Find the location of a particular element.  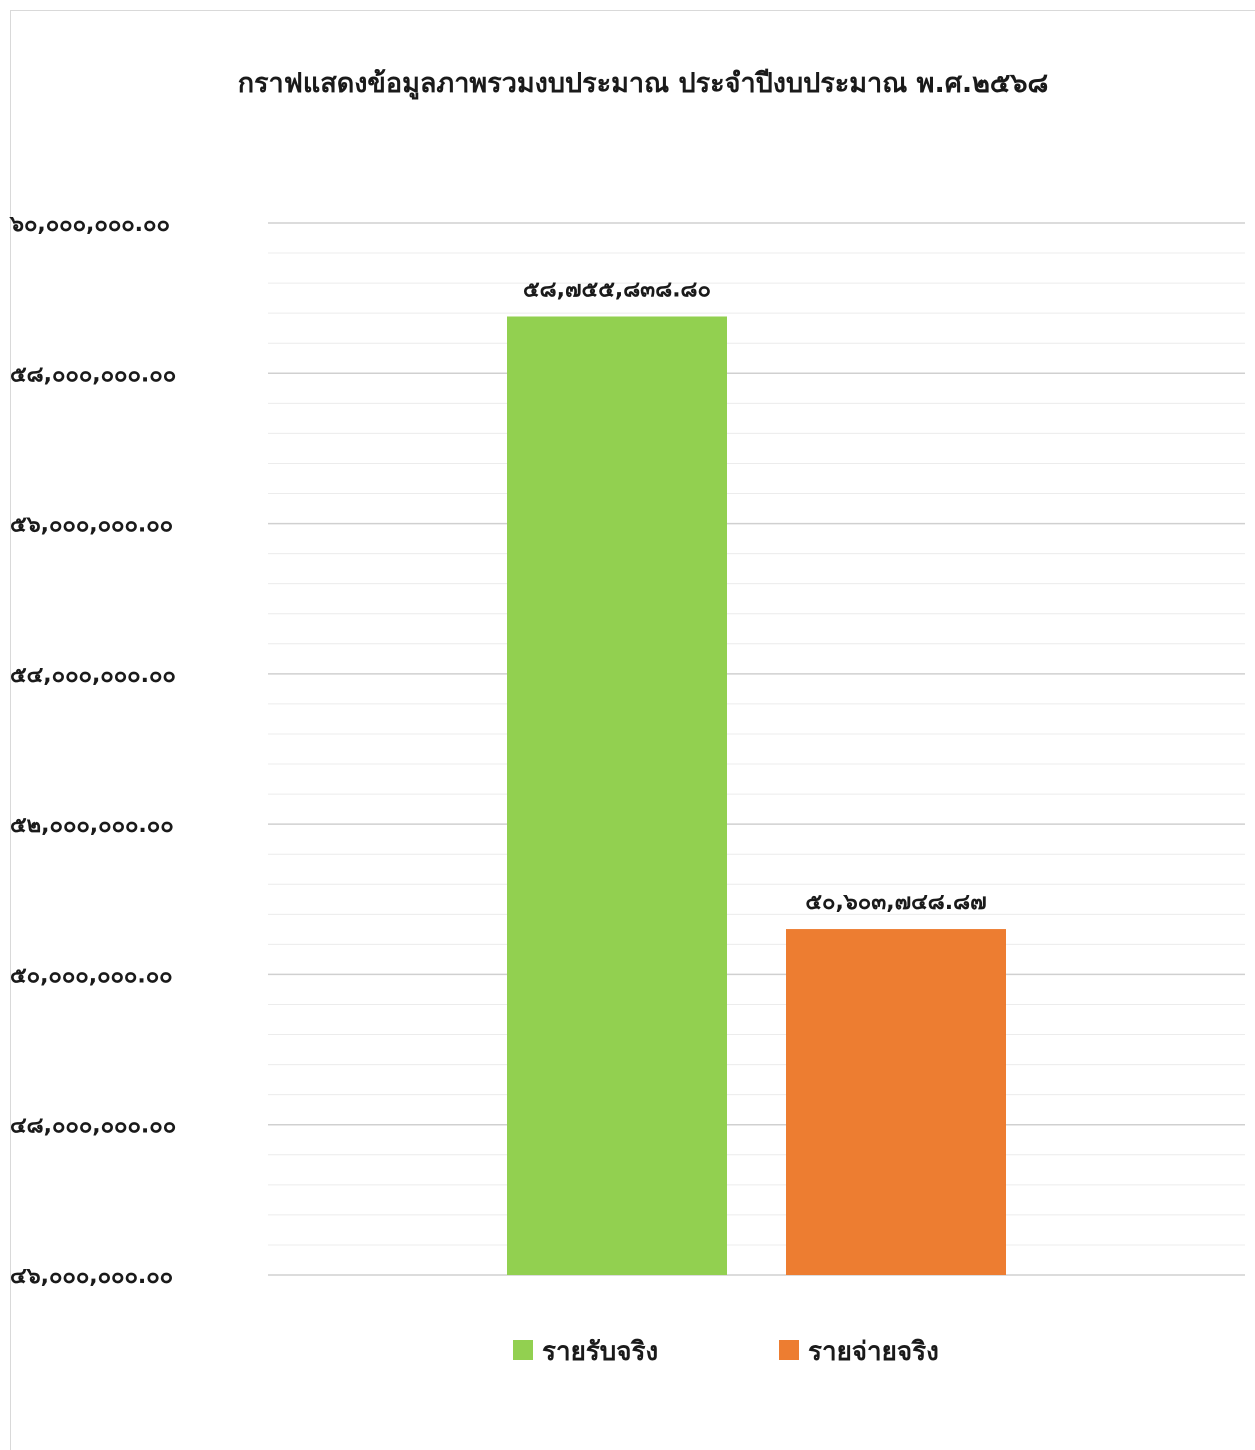

y-tick-label: ๖๐,๐๐๐,๐๐๐.๐๐ is located at coordinates (89, 224).